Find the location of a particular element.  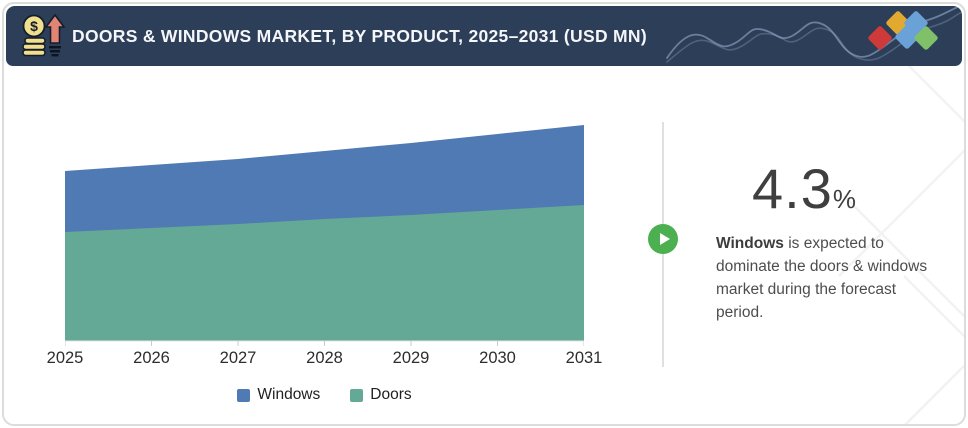

legend-label: Windows is located at coordinates (289, 394).